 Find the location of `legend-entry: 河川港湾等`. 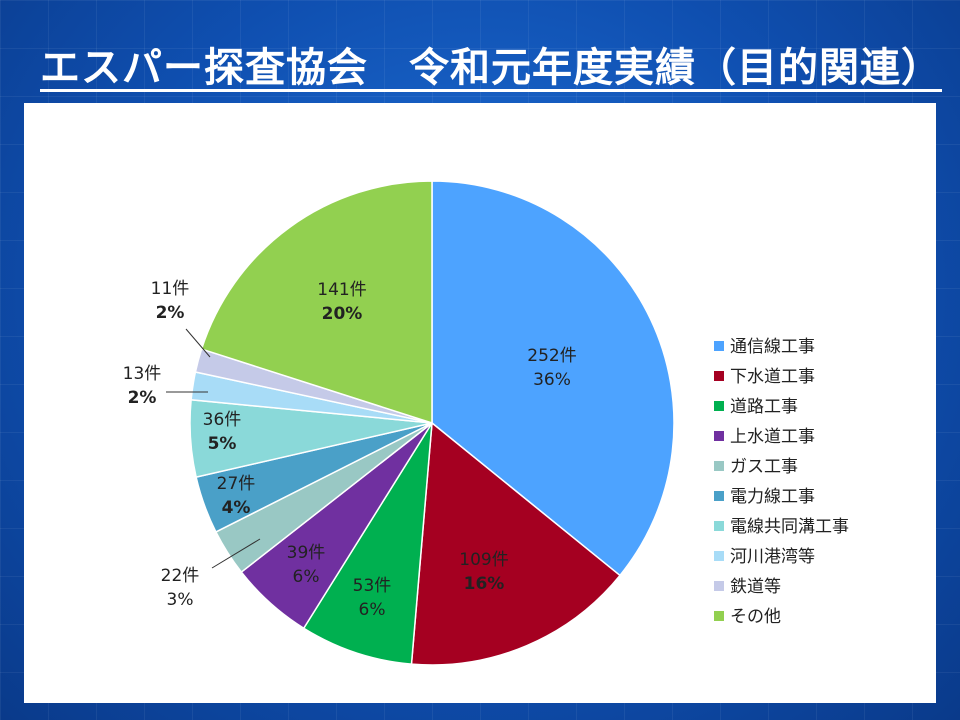

legend-entry: 河川港湾等 is located at coordinates (772, 557).